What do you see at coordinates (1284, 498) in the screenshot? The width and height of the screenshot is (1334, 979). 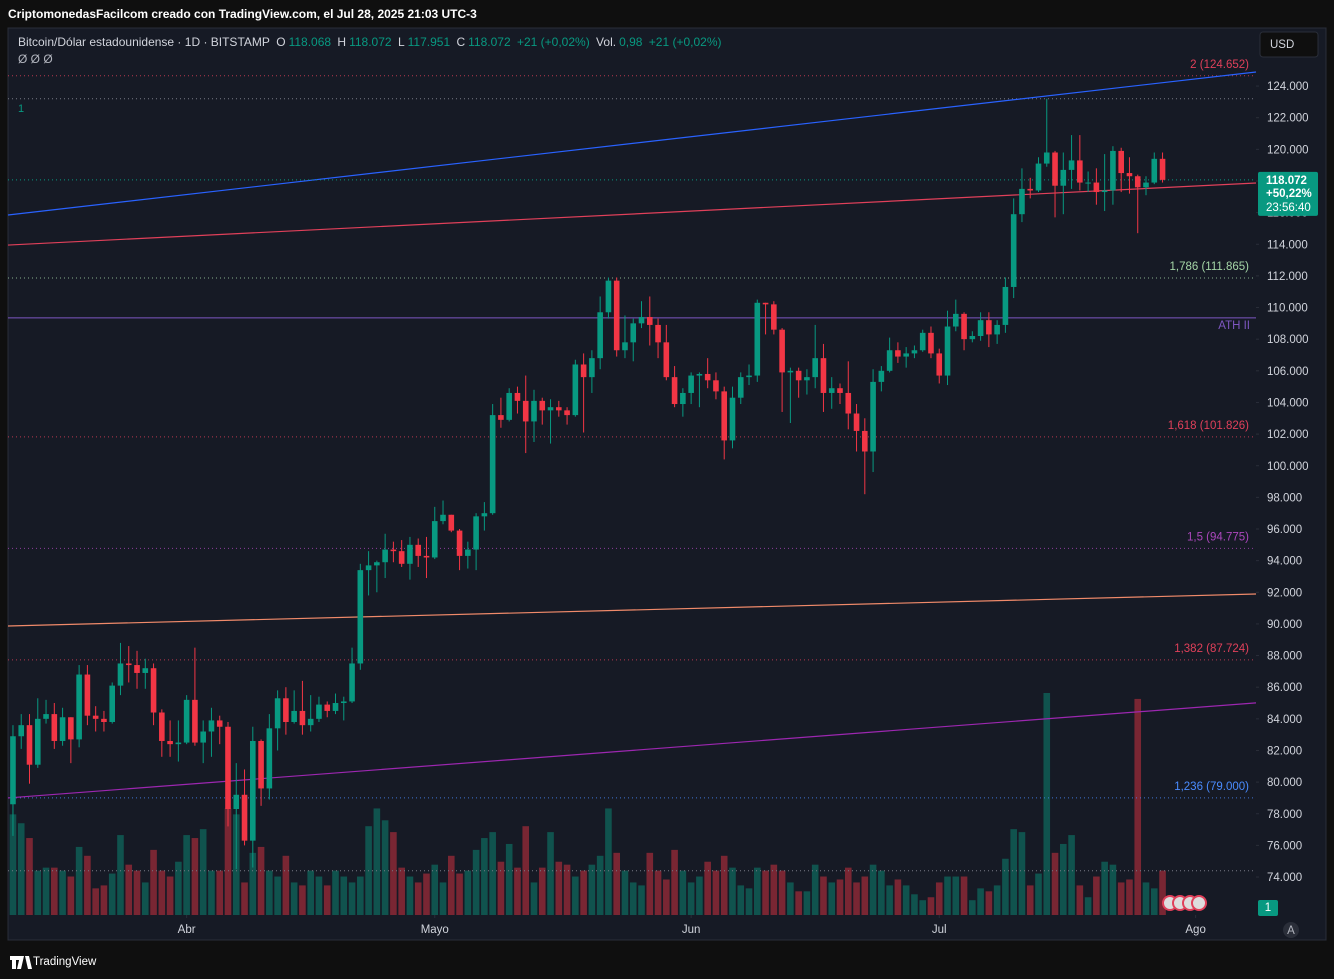 I see `y-tick-label: 98.000` at bounding box center [1284, 498].